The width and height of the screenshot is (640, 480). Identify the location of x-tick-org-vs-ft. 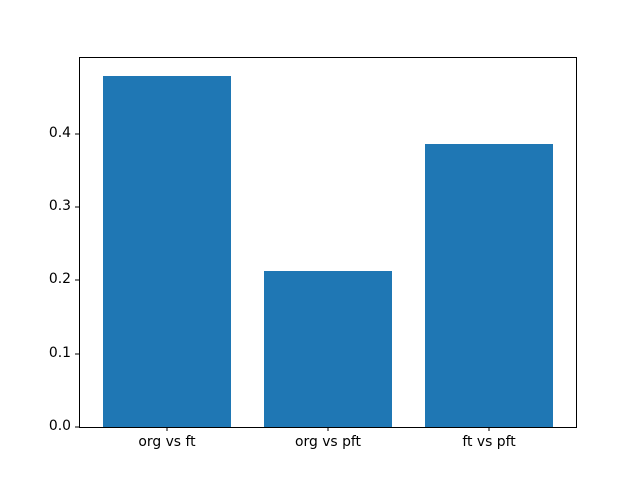
(167, 429).